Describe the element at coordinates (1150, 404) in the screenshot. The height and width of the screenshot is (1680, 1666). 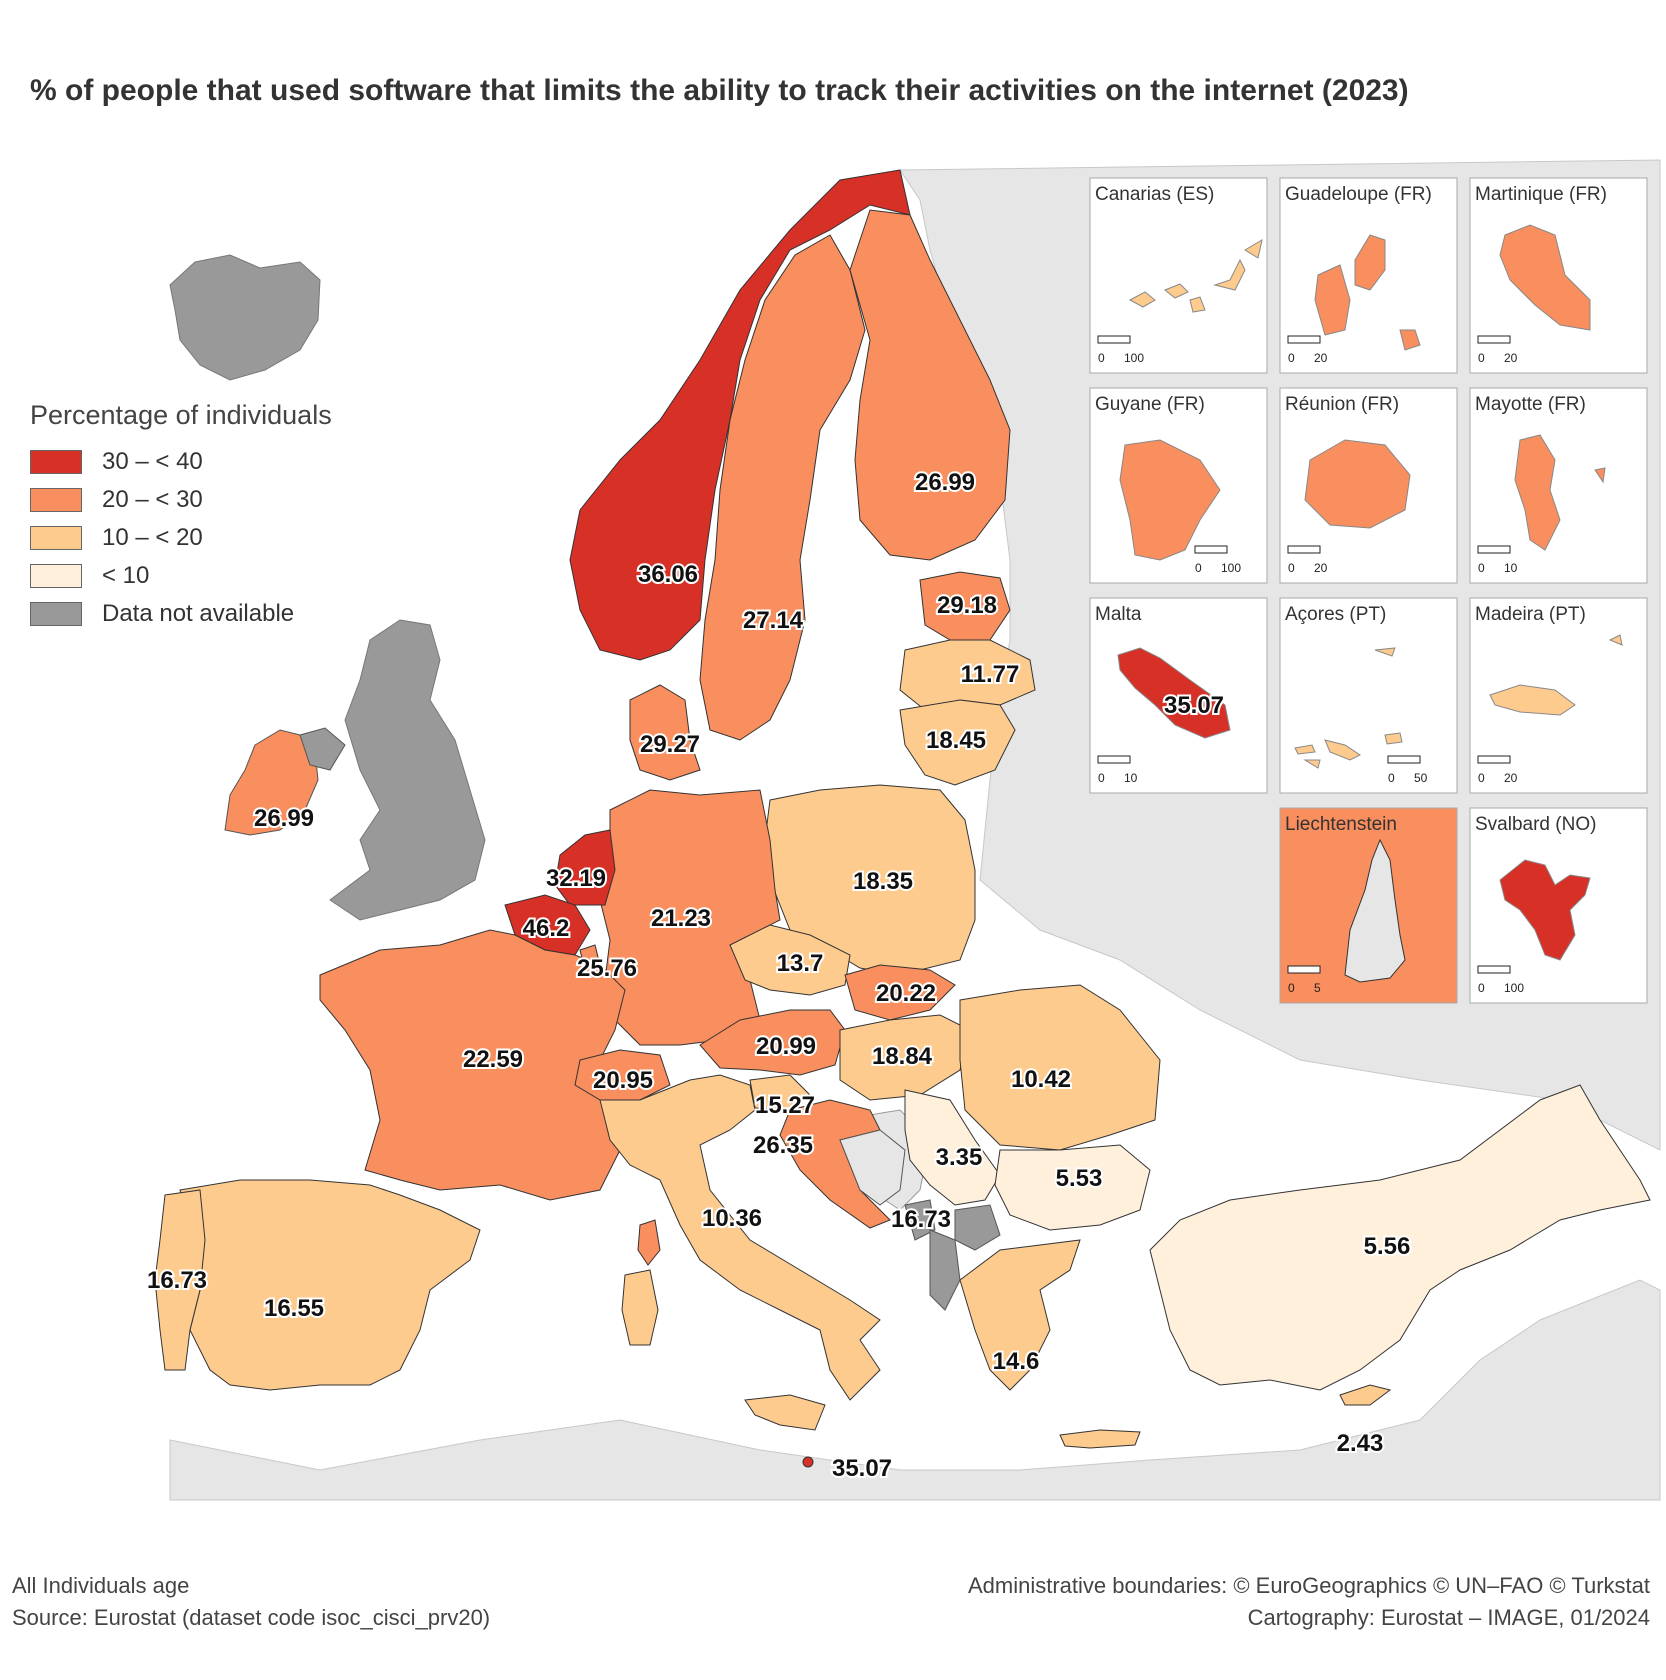
I see `inset-title-guyane: Guyane (FR)` at that location.